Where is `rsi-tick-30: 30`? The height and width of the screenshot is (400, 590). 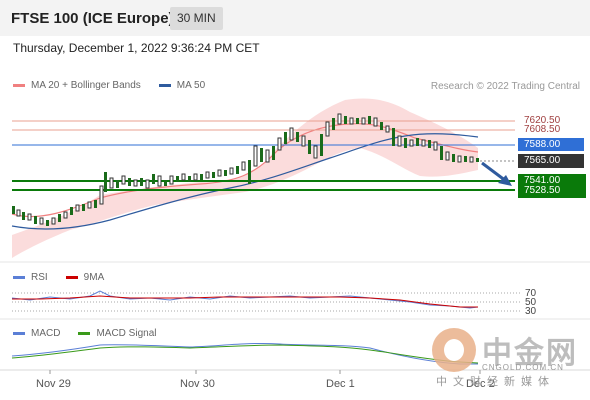
rsi-tick-30: 30 is located at coordinates (531, 311).